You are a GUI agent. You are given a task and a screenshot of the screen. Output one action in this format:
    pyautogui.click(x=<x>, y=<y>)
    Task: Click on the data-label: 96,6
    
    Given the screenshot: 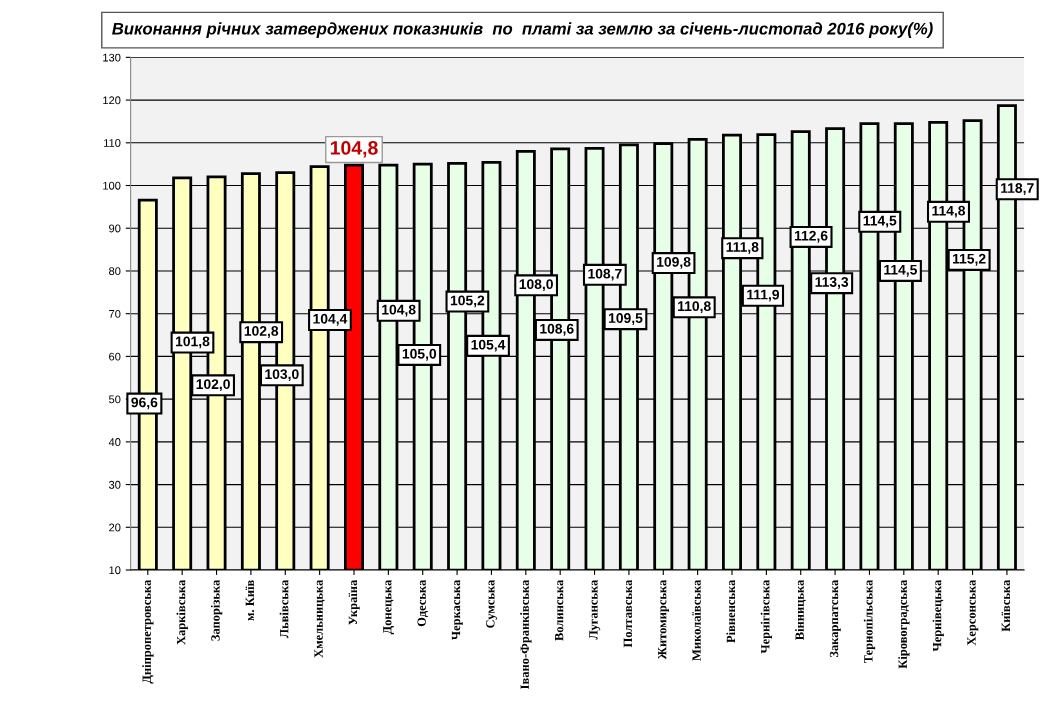 What is the action you would take?
    pyautogui.click(x=144, y=403)
    